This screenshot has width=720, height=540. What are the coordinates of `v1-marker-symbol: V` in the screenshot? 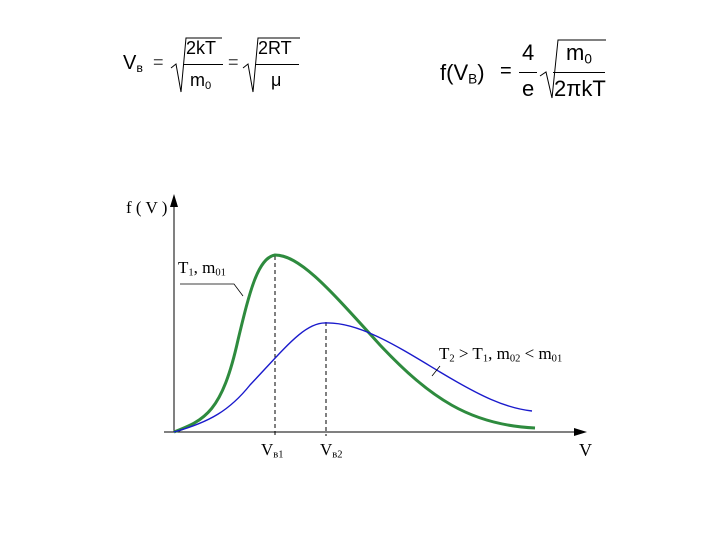 It's located at (267, 449).